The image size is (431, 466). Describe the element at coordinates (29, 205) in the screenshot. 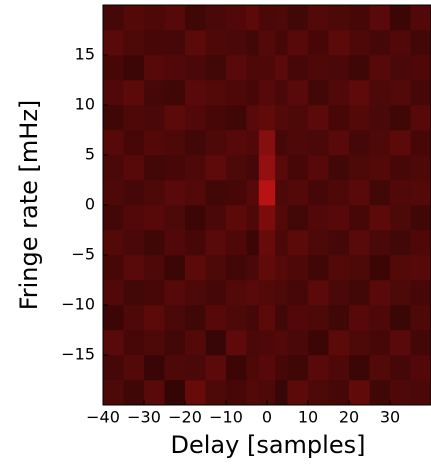

I see `y-axis-label: Fringe rate [mHz]` at that location.